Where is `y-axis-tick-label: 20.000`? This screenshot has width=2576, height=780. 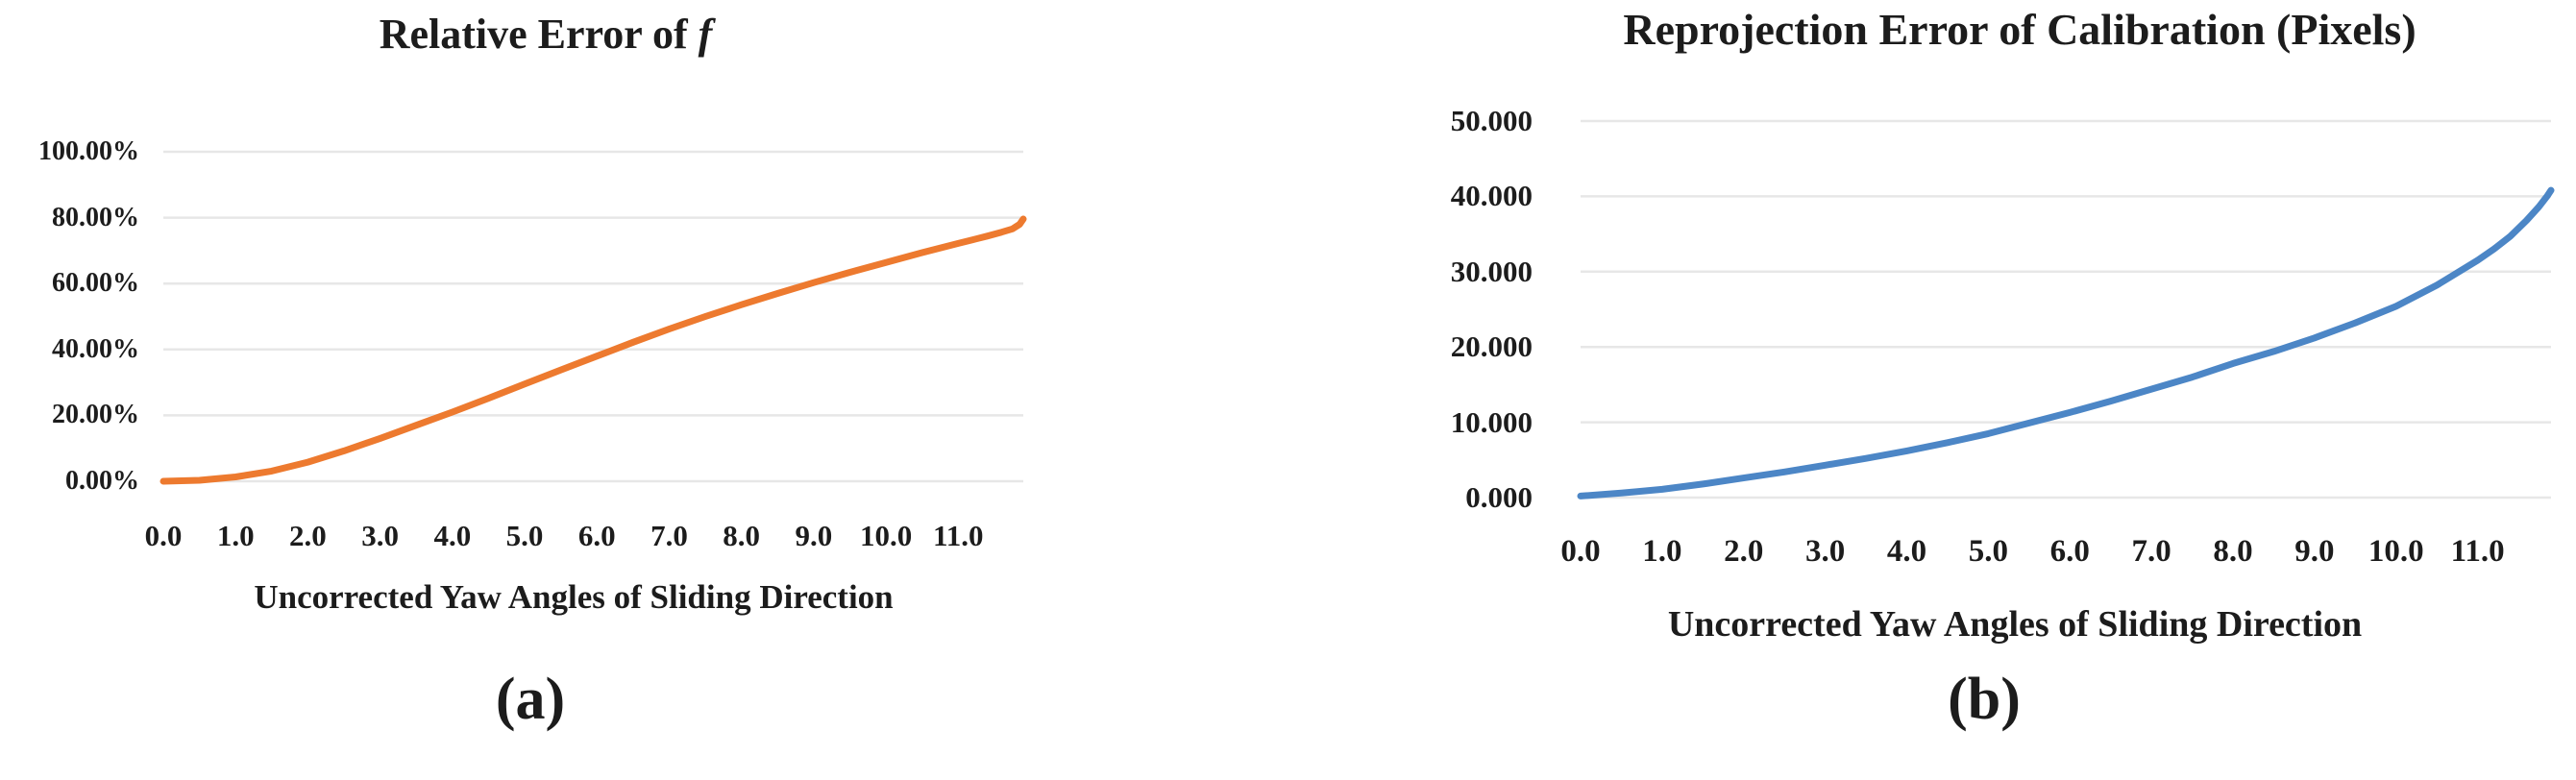
y-axis-tick-label: 20.000 is located at coordinates (1491, 347).